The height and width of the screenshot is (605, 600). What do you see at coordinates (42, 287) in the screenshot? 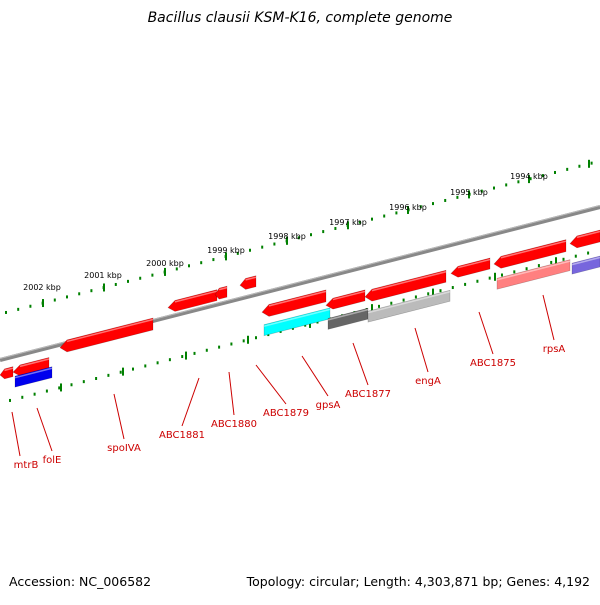
I see `scale-label-2002: 2002 kbp` at bounding box center [42, 287].